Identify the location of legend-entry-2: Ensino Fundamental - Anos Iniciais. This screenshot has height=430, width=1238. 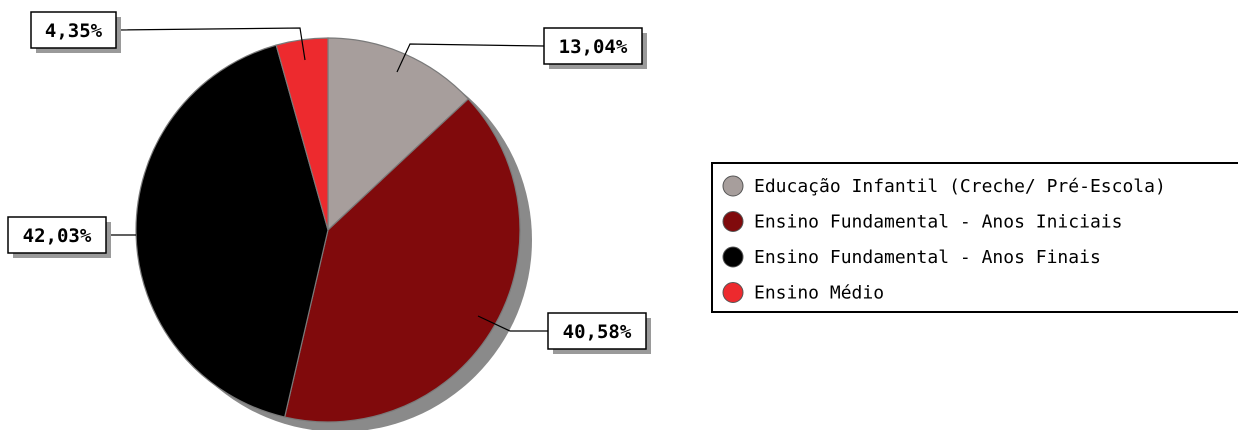
(938, 222).